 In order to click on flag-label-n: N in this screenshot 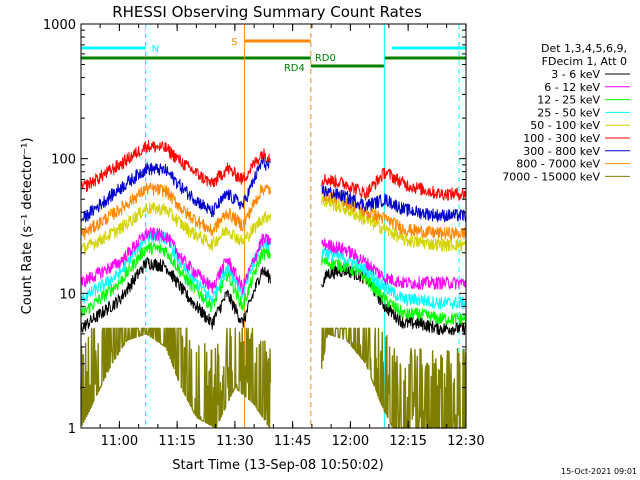, I will do `click(155, 49)`.